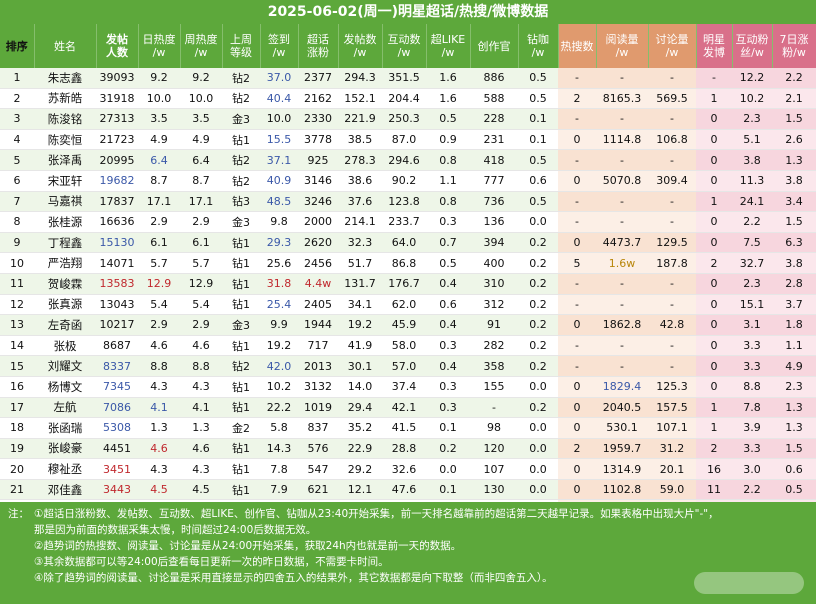 This screenshot has width=816, height=604. What do you see at coordinates (448, 284) in the screenshot?
I see `table-cell: 0.4` at bounding box center [448, 284].